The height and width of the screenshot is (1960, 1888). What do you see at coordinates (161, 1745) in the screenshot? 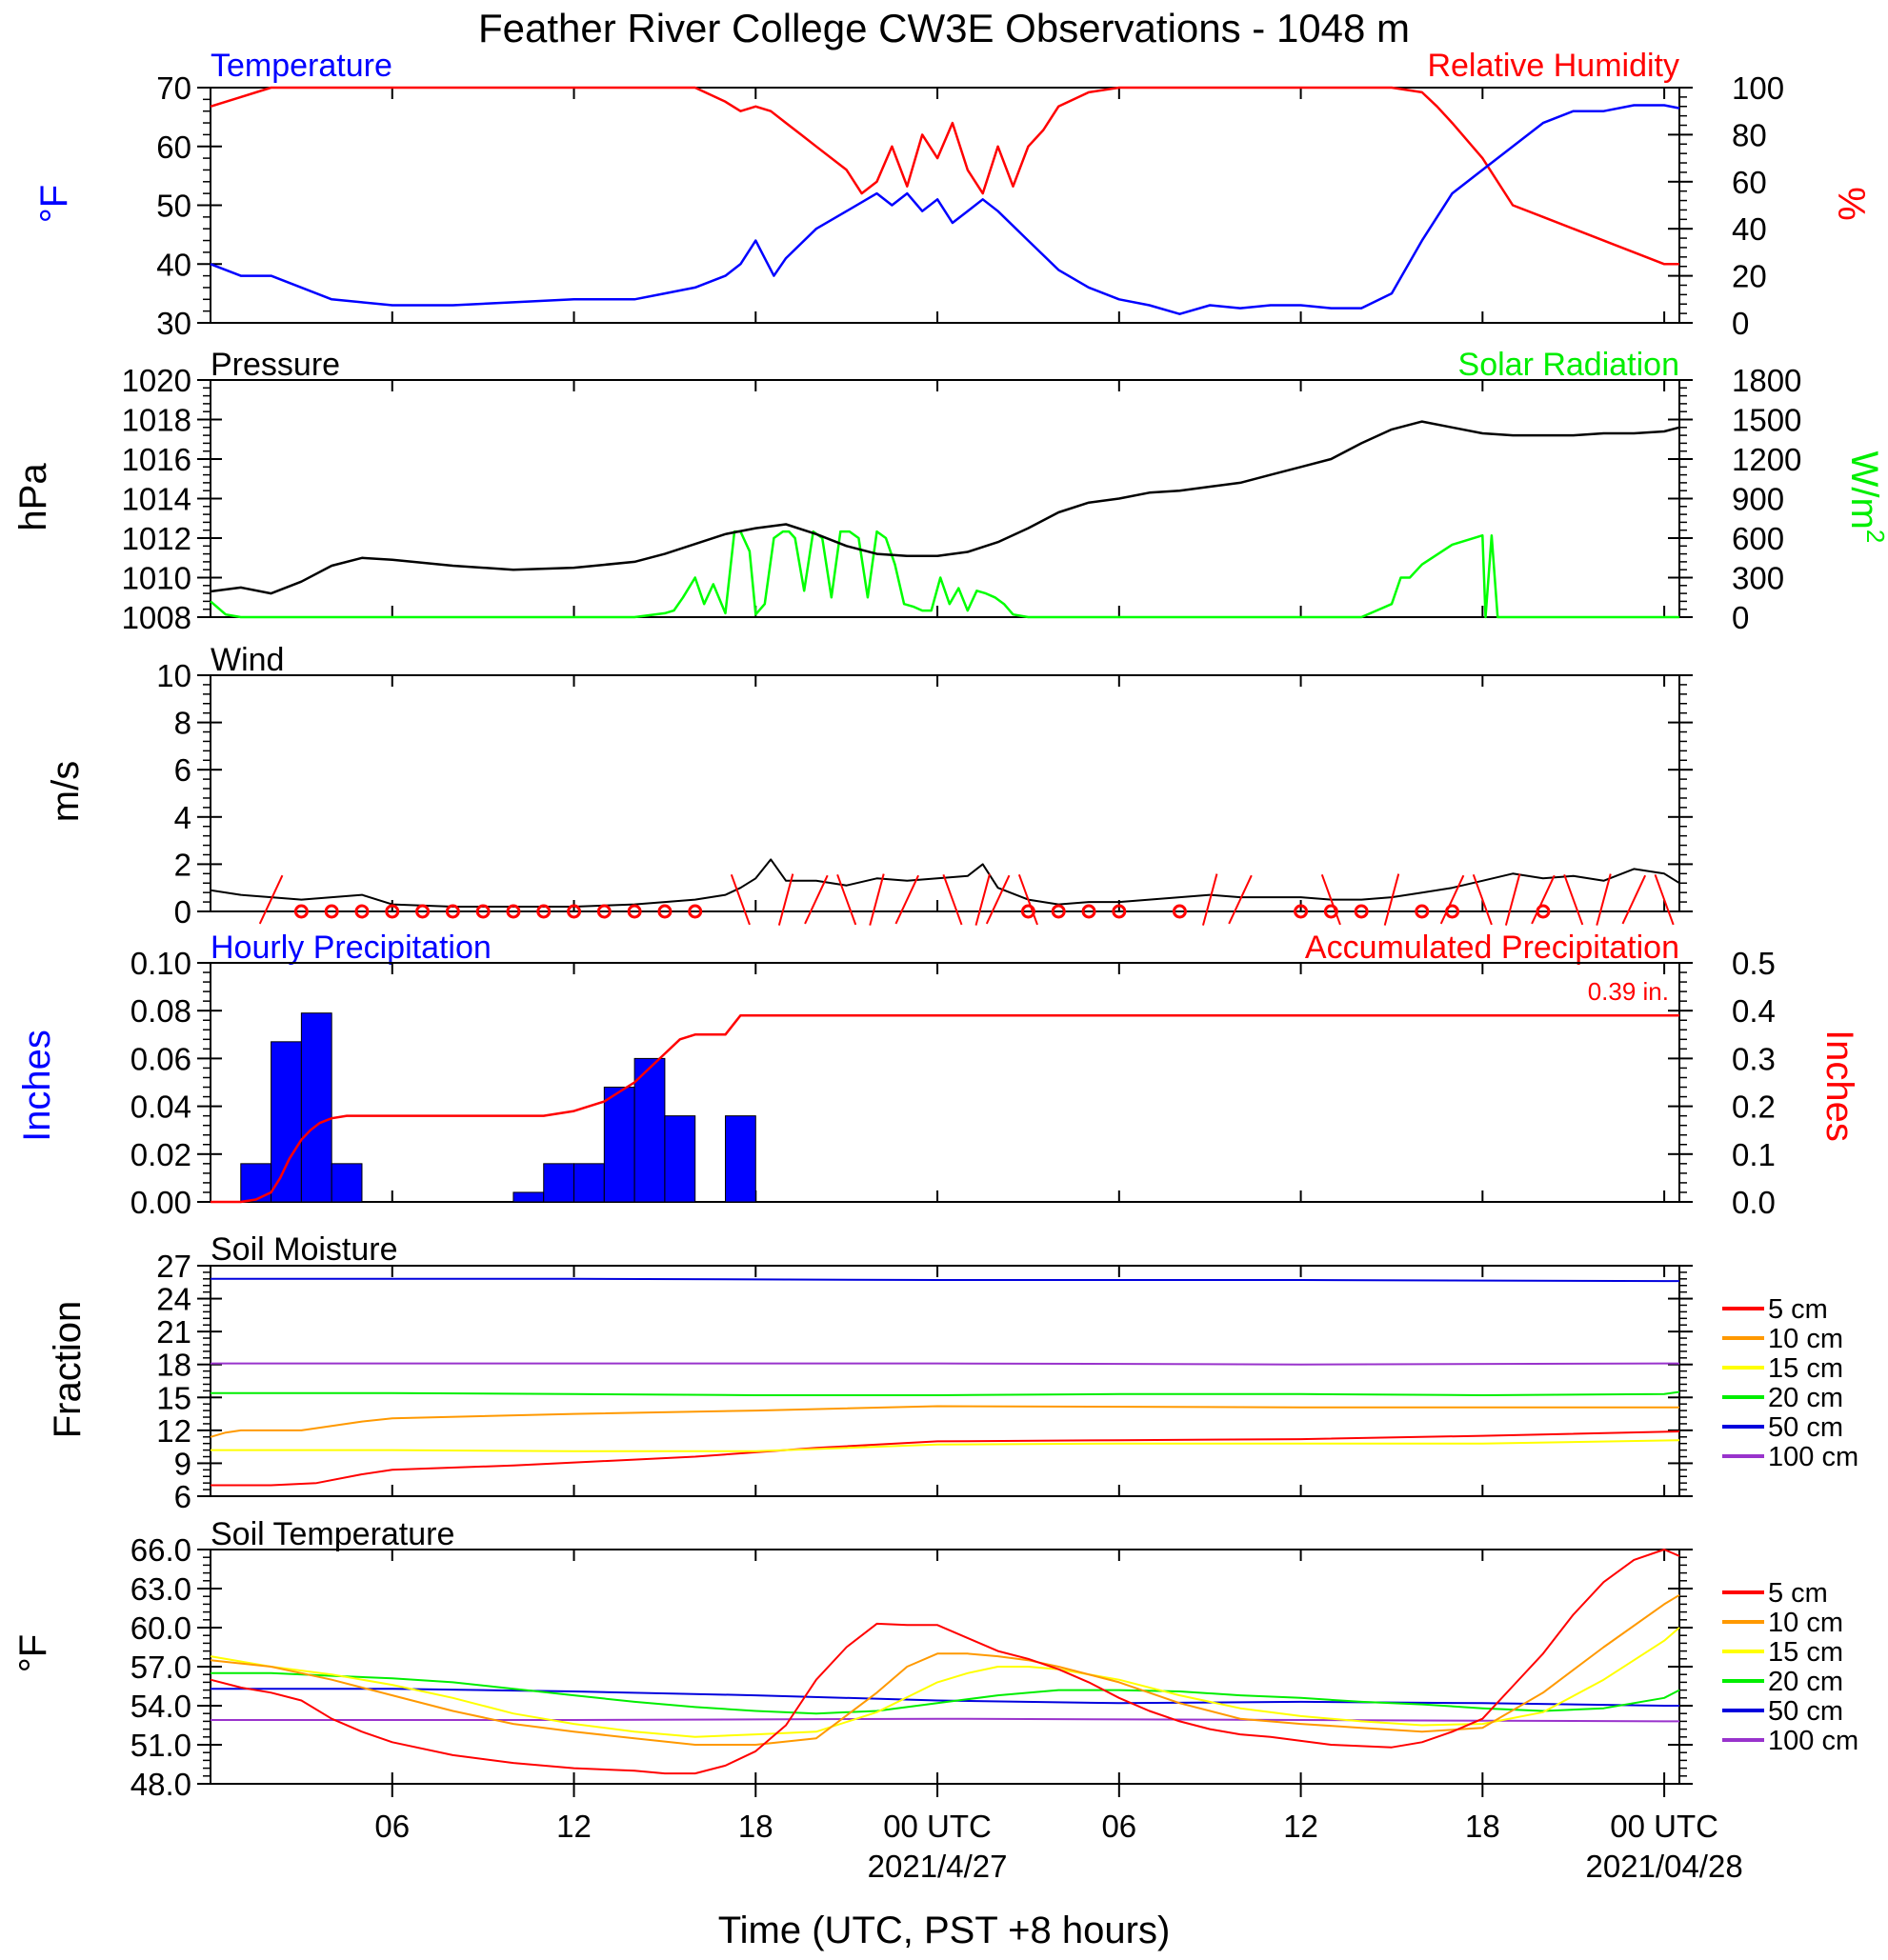
I see `y-tick-label: 51.0` at bounding box center [161, 1745].